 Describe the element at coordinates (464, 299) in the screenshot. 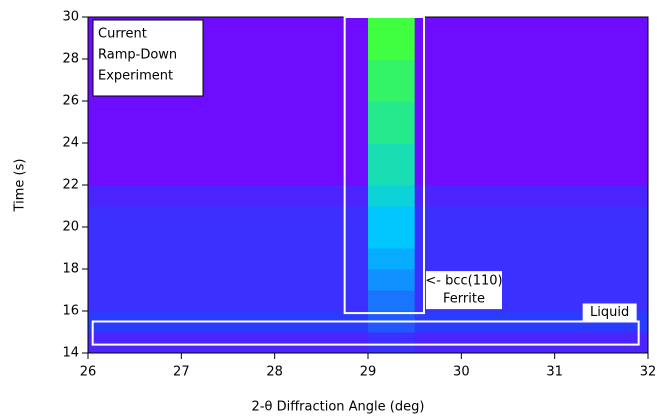

I see `region-label: Ferrite` at that location.